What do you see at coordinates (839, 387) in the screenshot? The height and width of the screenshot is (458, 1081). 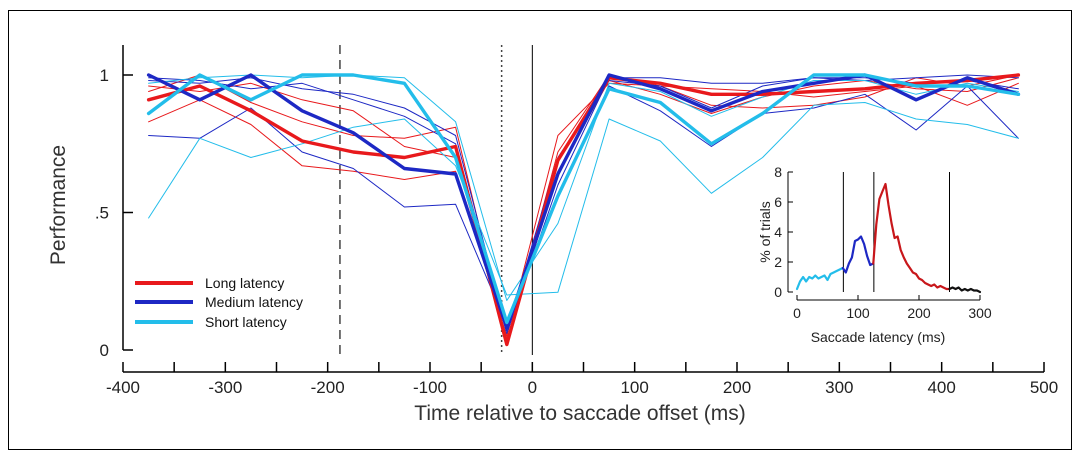 I see `main-x-tick-label: 300` at bounding box center [839, 387].